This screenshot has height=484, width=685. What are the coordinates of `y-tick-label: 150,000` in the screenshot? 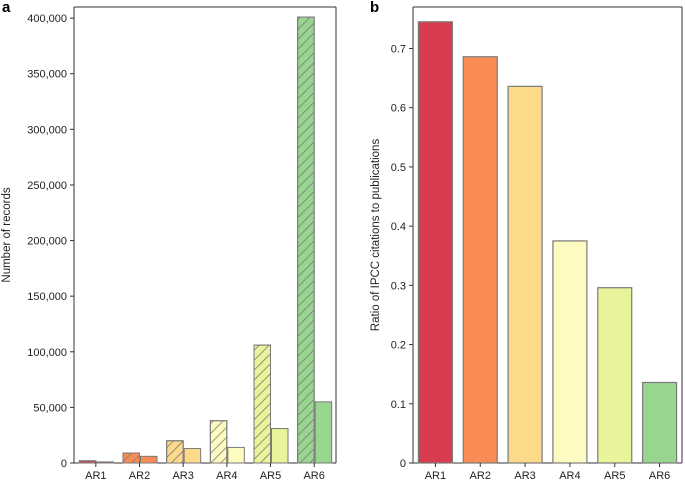 It's located at (47, 297).